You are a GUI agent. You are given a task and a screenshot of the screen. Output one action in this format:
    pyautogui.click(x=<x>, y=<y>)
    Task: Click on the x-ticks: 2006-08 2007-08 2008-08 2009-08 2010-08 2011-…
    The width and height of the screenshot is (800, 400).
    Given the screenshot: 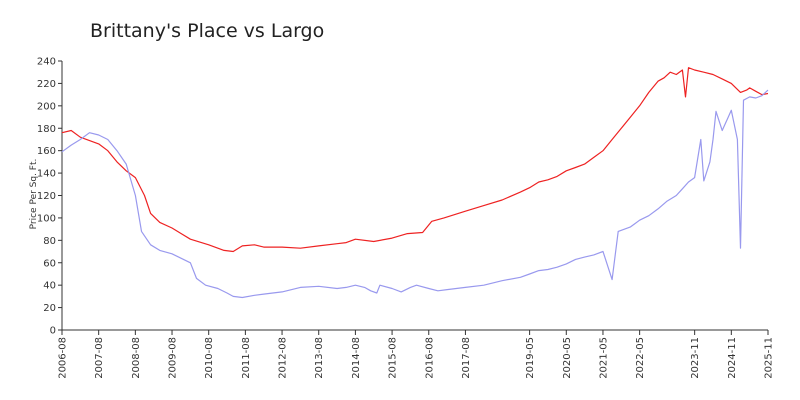 What is the action you would take?
    pyautogui.click(x=416, y=354)
    